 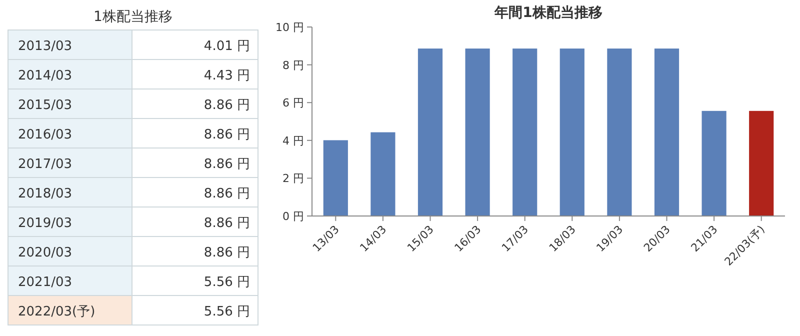 What do you see at coordinates (57, 312) in the screenshot?
I see `text: 2022/03(予)` at bounding box center [57, 312].